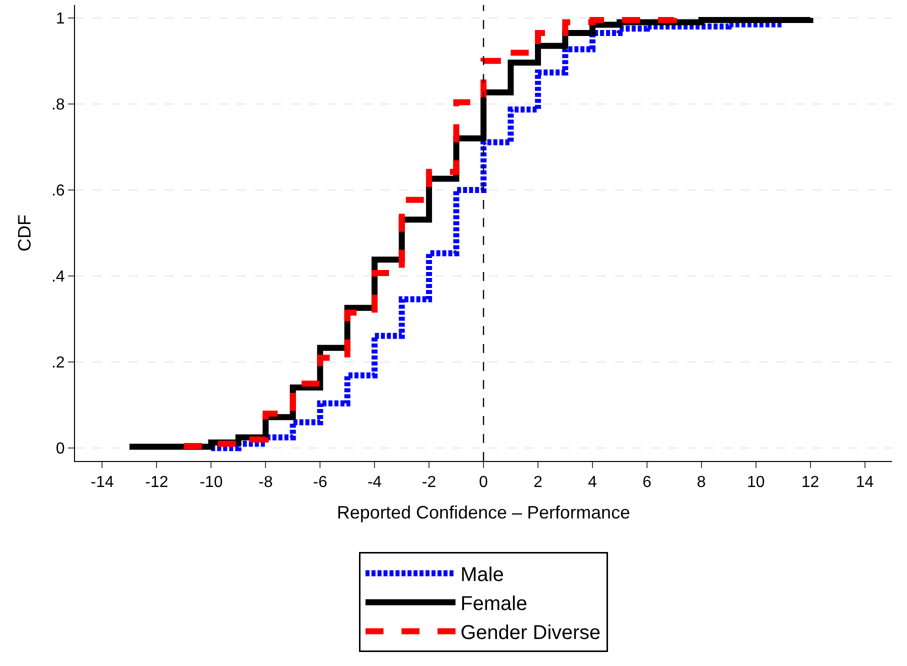 The width and height of the screenshot is (907, 666). What do you see at coordinates (701, 483) in the screenshot?
I see `x-tick-label: 8` at bounding box center [701, 483].